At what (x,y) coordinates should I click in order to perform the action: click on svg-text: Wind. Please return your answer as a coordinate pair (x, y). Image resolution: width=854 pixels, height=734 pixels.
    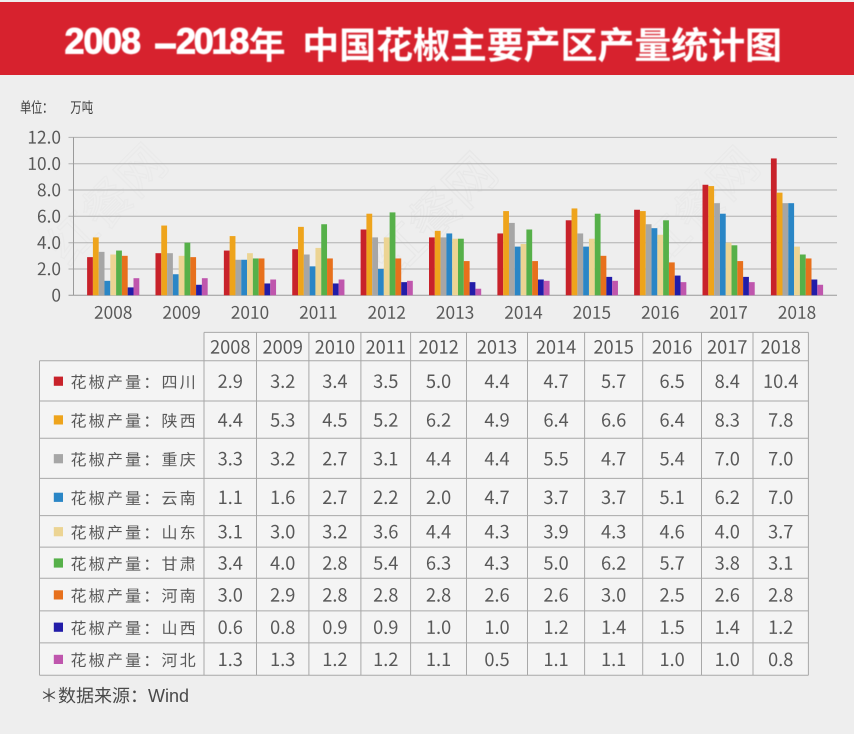
    Looking at the image, I should click on (168, 696).